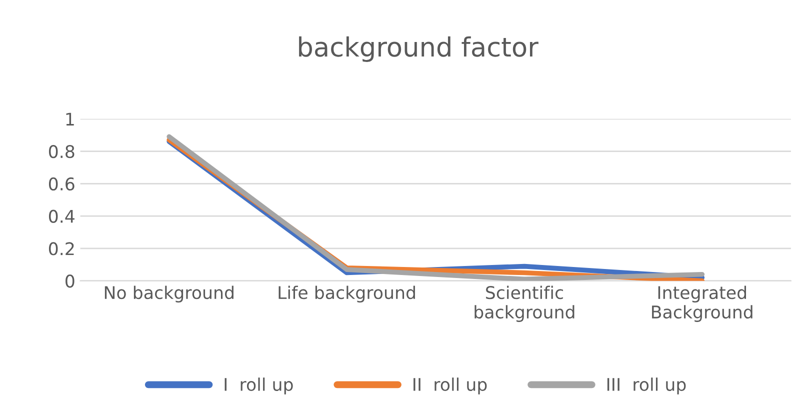 The image size is (803, 410). What do you see at coordinates (61, 249) in the screenshot?
I see `y-tick-label: 0.2` at bounding box center [61, 249].